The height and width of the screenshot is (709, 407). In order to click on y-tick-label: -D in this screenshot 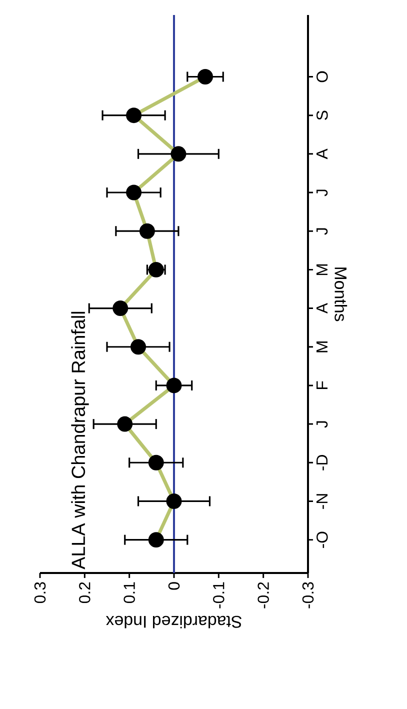, I will do `click(322, 462)`.